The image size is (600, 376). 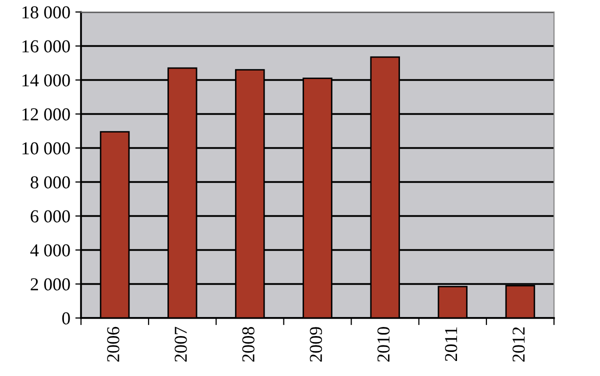 What do you see at coordinates (451, 344) in the screenshot?
I see `x-tick-label: 2011` at bounding box center [451, 344].